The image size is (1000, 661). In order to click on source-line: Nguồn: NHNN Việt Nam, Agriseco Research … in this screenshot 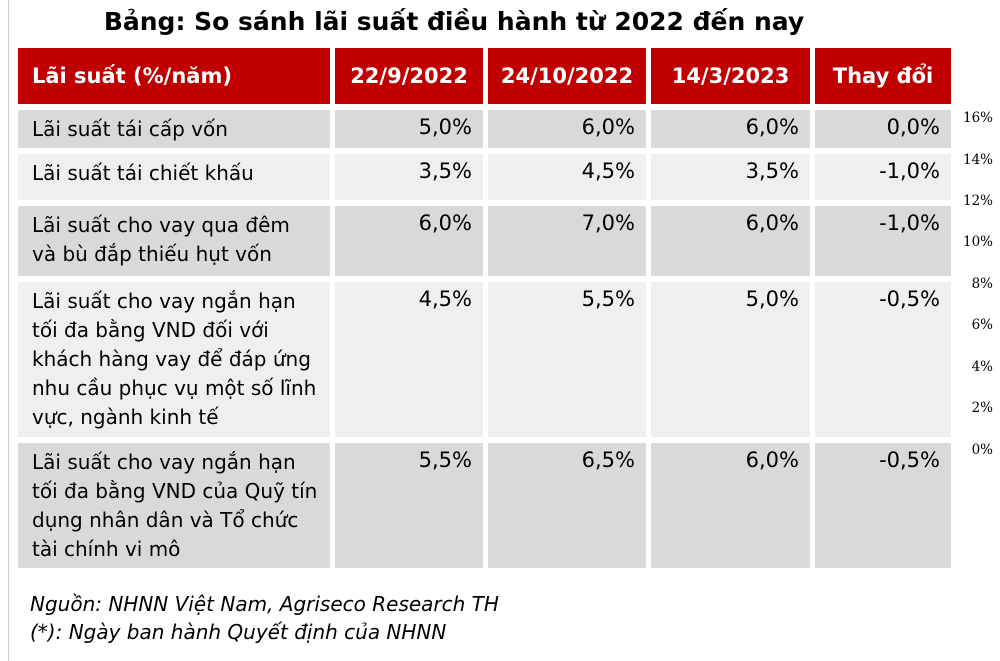, I will do `click(264, 604)`.